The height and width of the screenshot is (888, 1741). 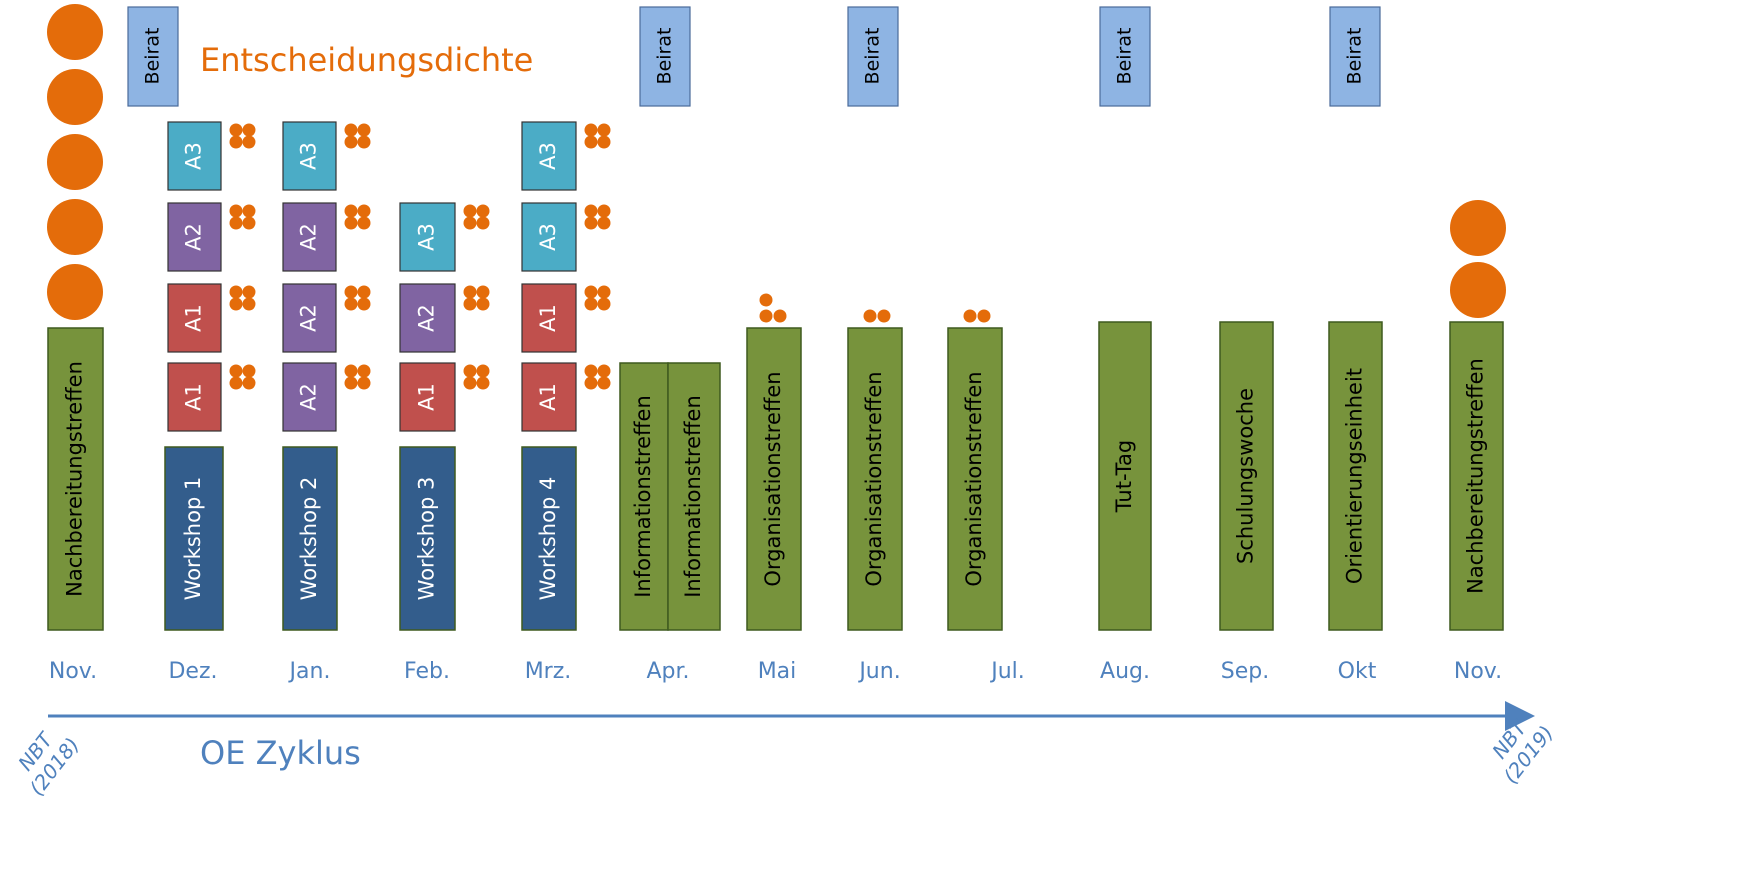 What do you see at coordinates (1357, 671) in the screenshot?
I see `month-label: Okt` at bounding box center [1357, 671].